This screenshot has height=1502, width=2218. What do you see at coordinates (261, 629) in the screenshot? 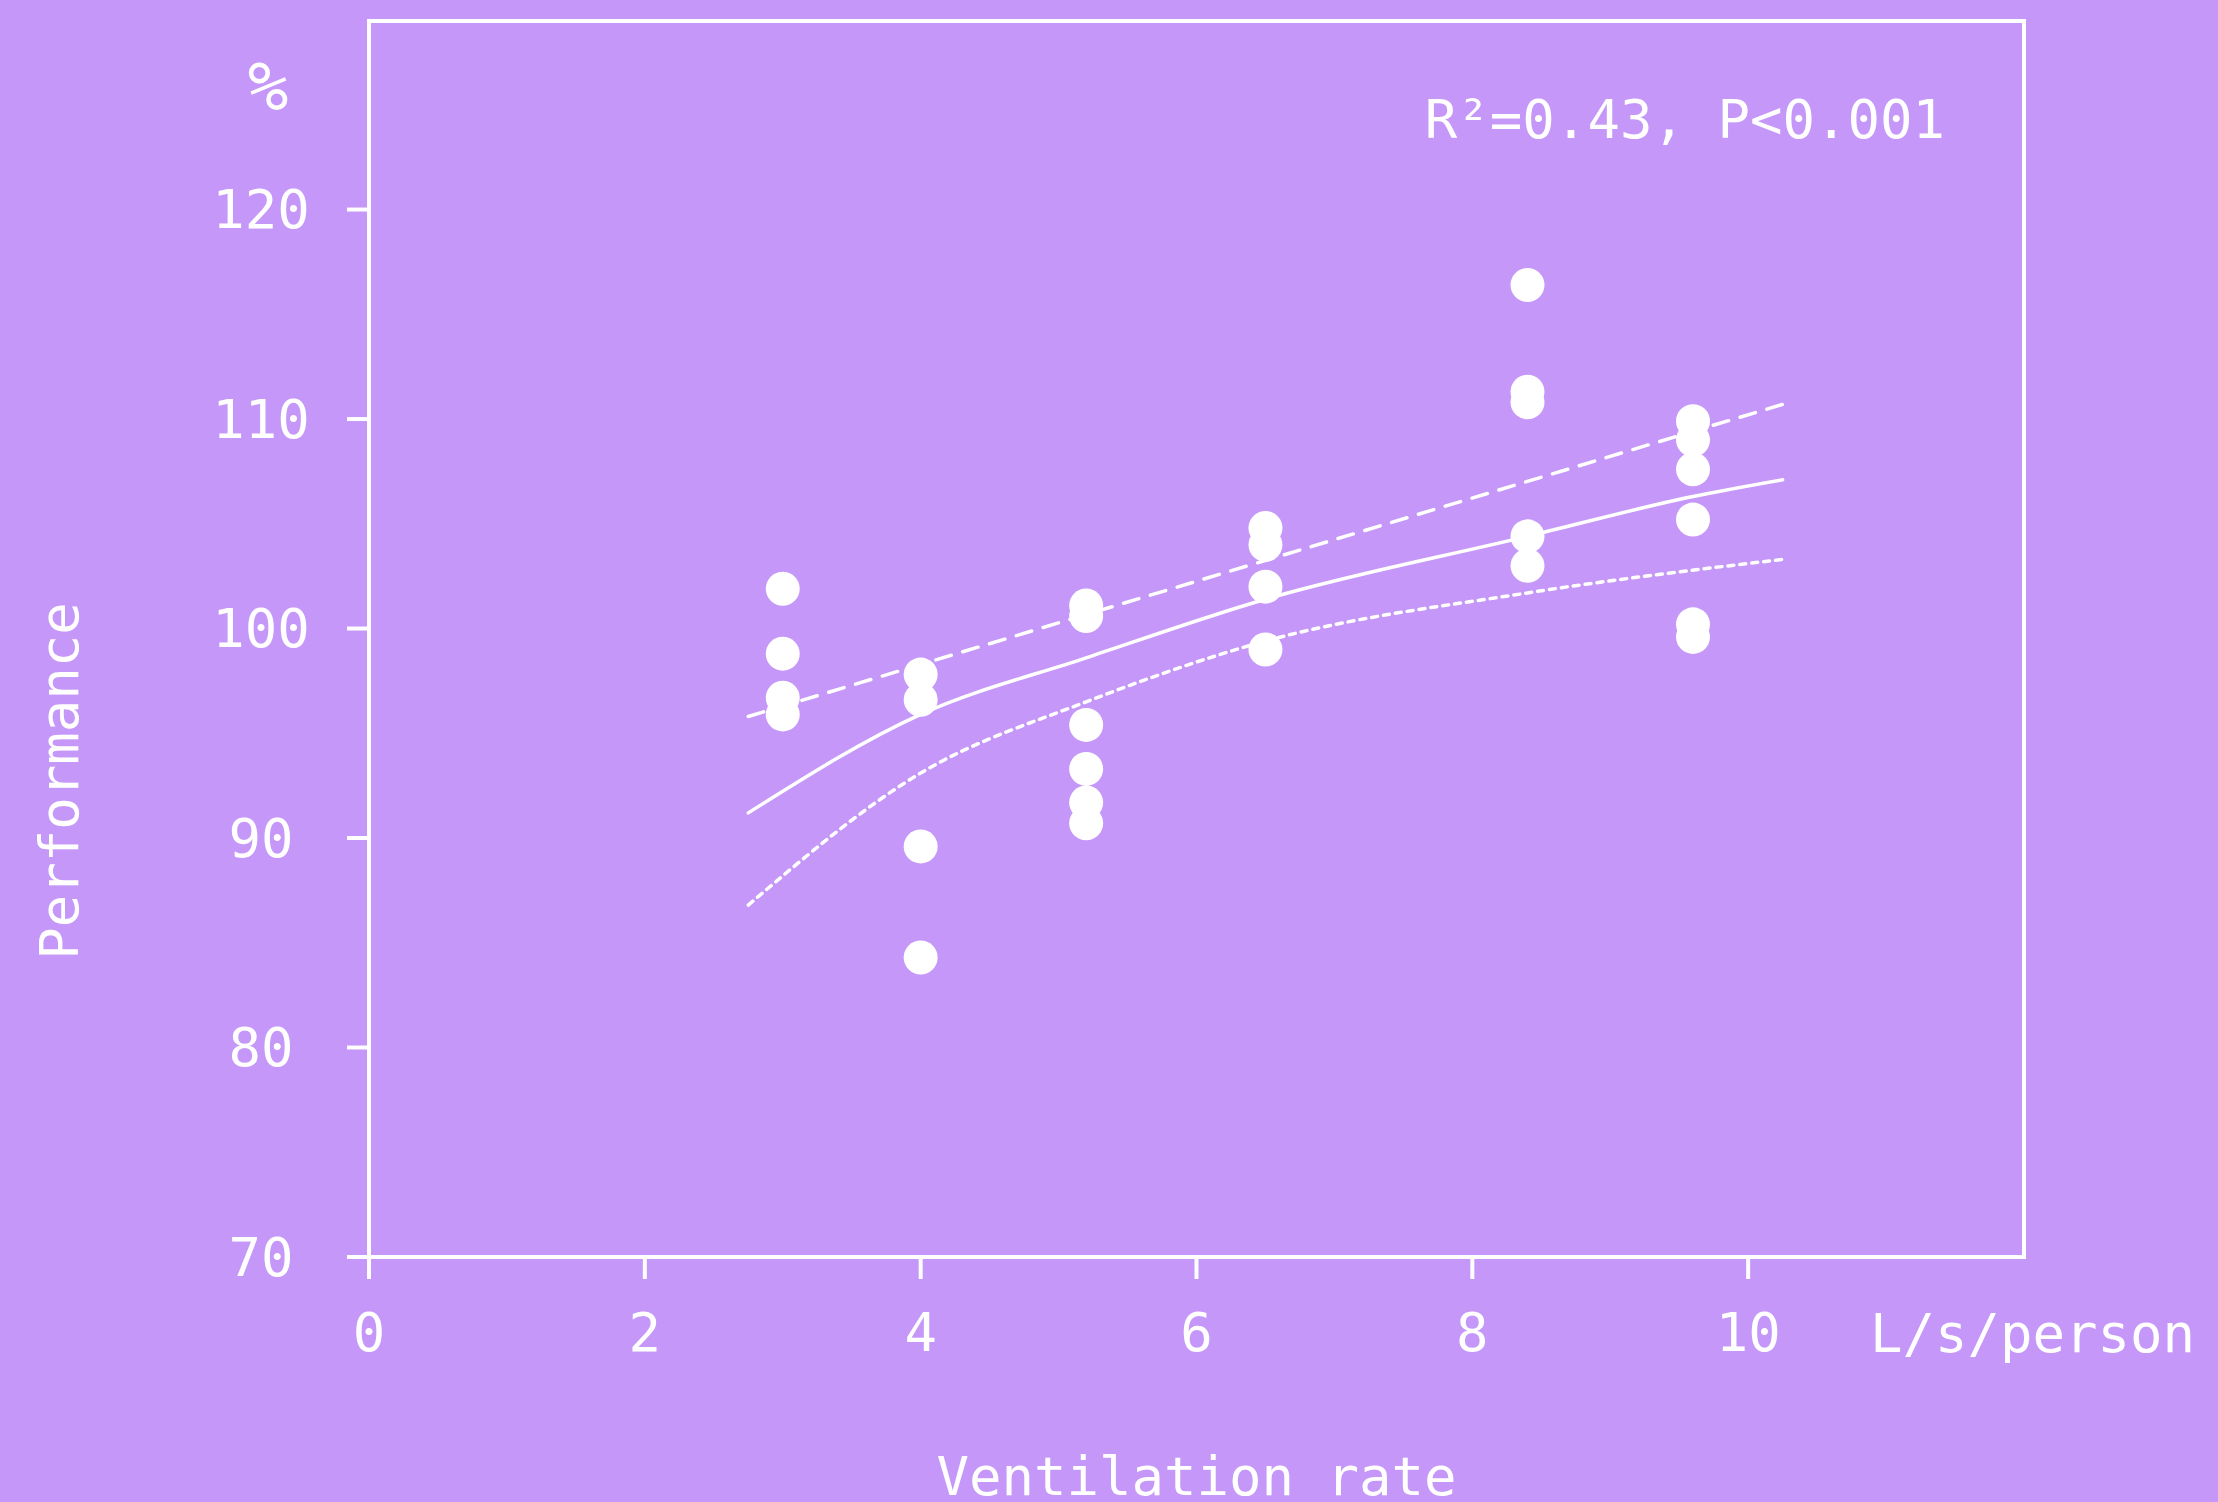
I see `y-tick-label: 100` at bounding box center [261, 629].